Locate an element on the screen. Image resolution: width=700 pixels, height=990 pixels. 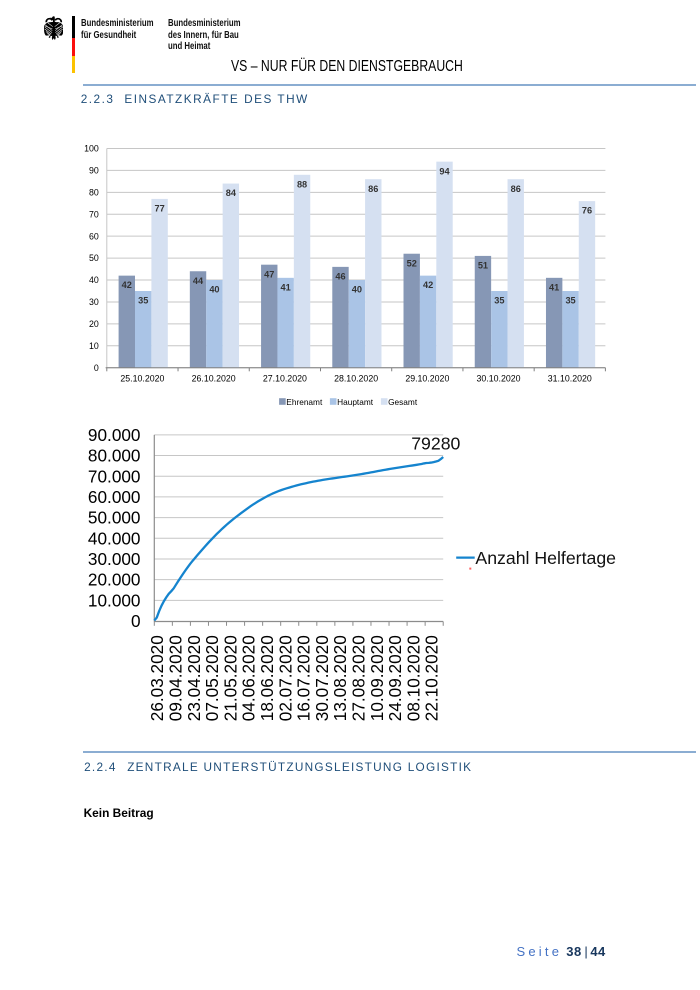
svg-text: 30.10.2020 is located at coordinates (499, 378).